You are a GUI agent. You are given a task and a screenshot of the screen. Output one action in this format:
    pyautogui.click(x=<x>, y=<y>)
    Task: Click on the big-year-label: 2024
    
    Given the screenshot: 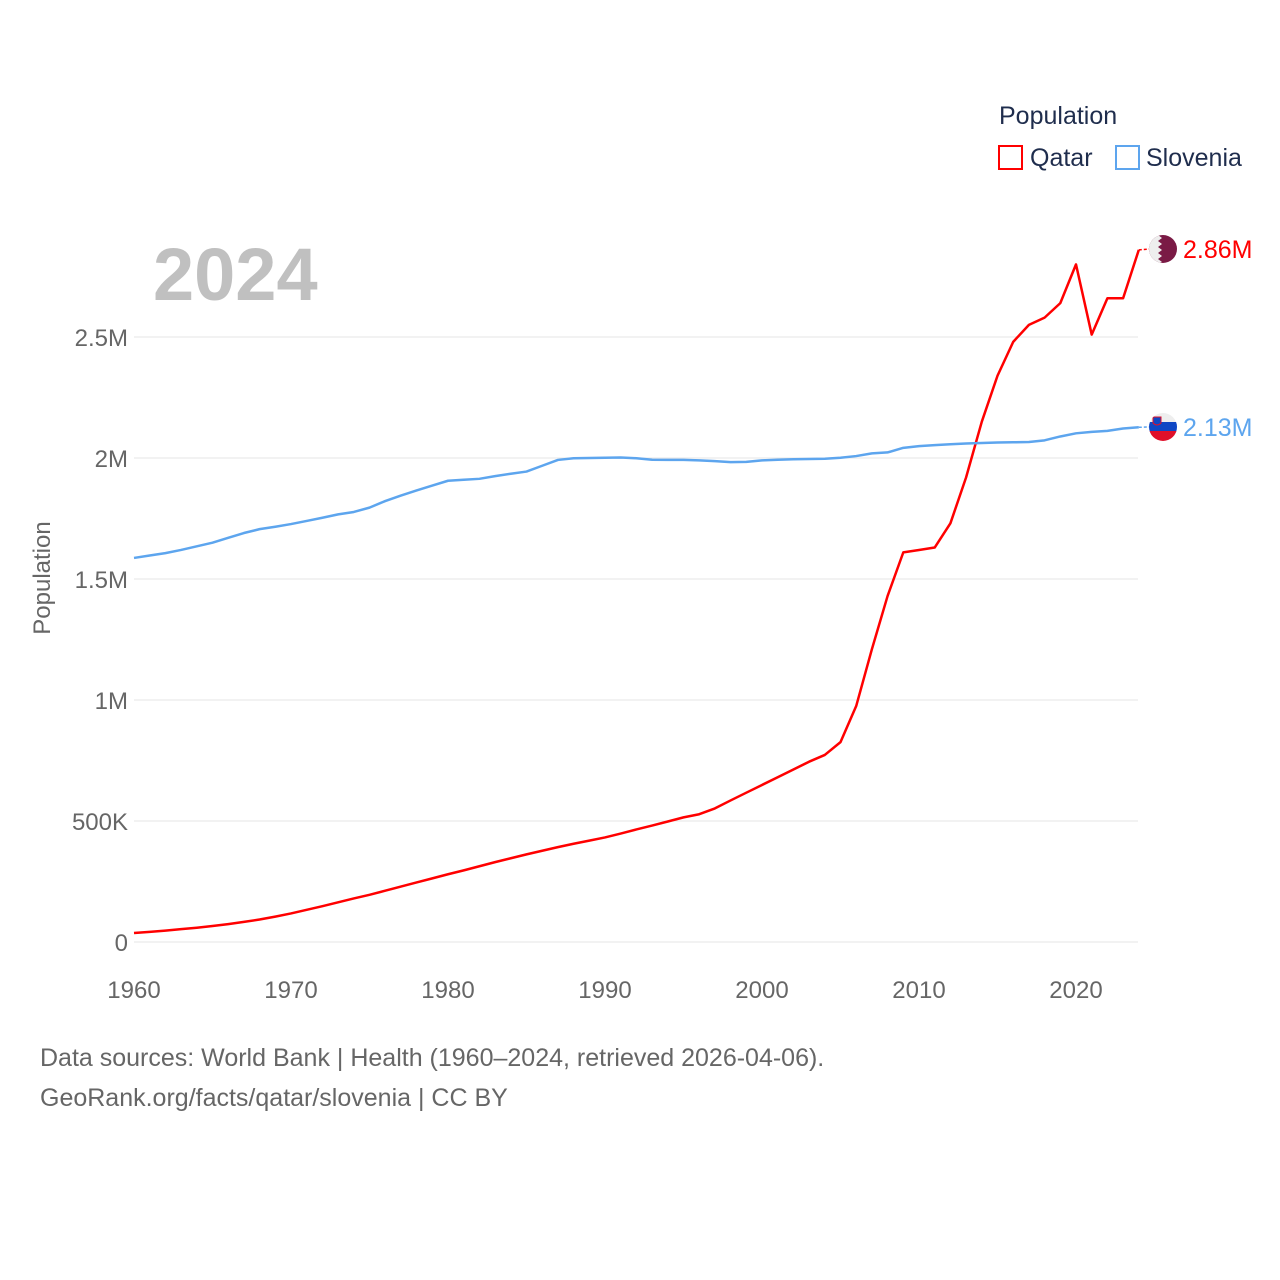 What is the action you would take?
    pyautogui.click(x=235, y=274)
    